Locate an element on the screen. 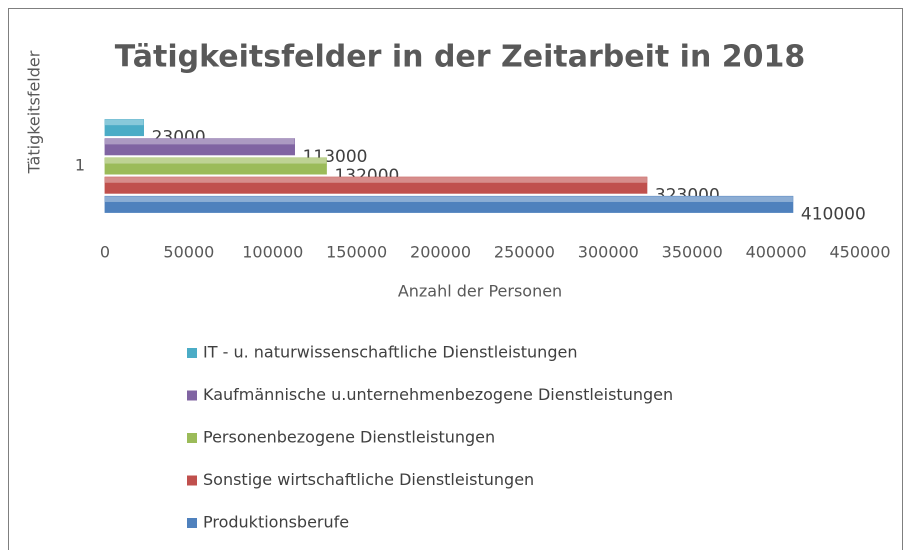  x-tick-label: 200000 is located at coordinates (440, 252).